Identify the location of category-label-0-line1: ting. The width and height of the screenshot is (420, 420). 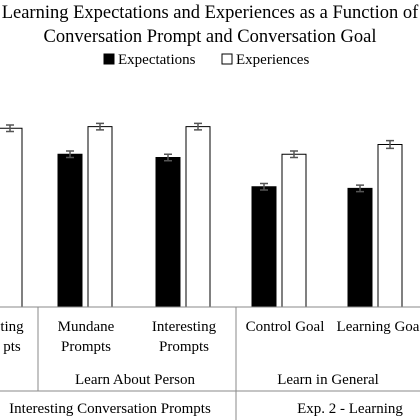
(12, 327).